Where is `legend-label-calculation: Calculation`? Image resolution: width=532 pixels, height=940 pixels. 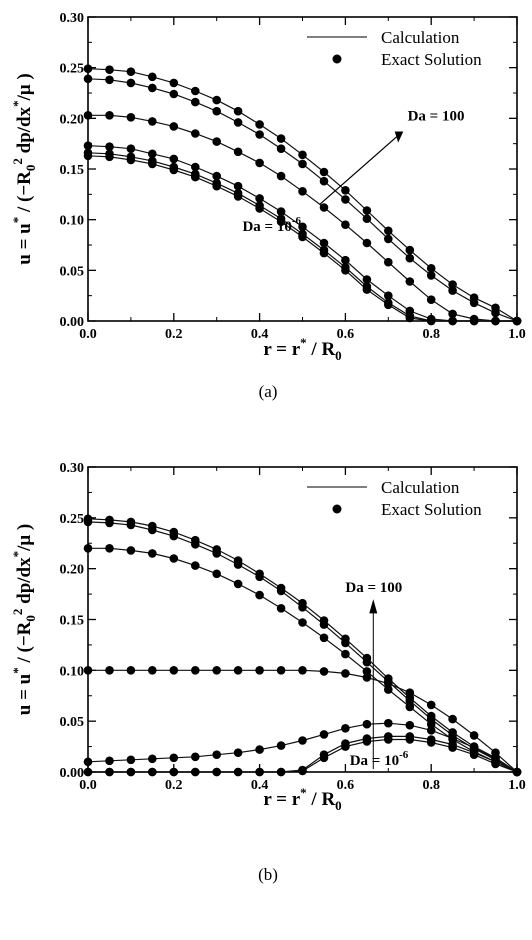 legend-label-calculation: Calculation is located at coordinates (420, 37).